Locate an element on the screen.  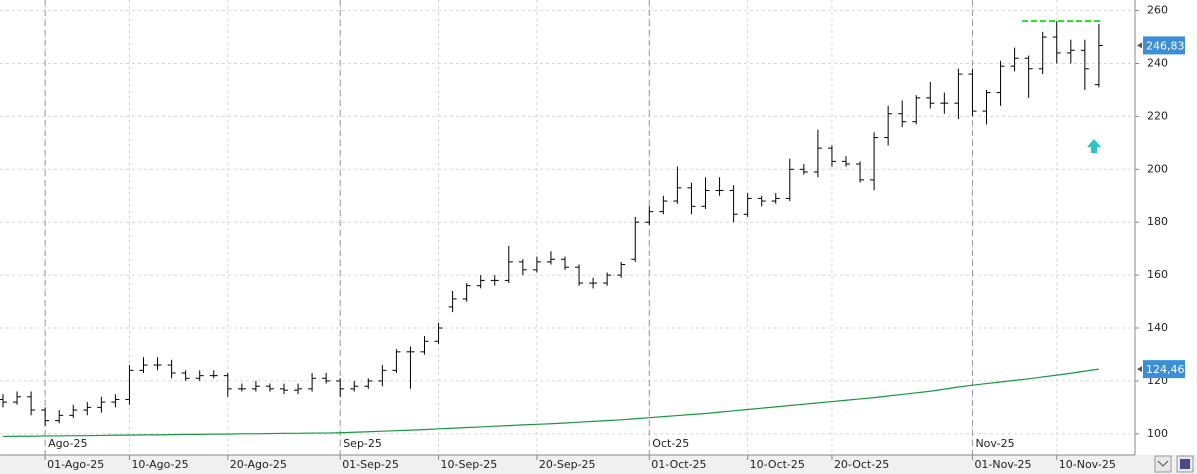
last-average-box is located at coordinates (1164, 369).